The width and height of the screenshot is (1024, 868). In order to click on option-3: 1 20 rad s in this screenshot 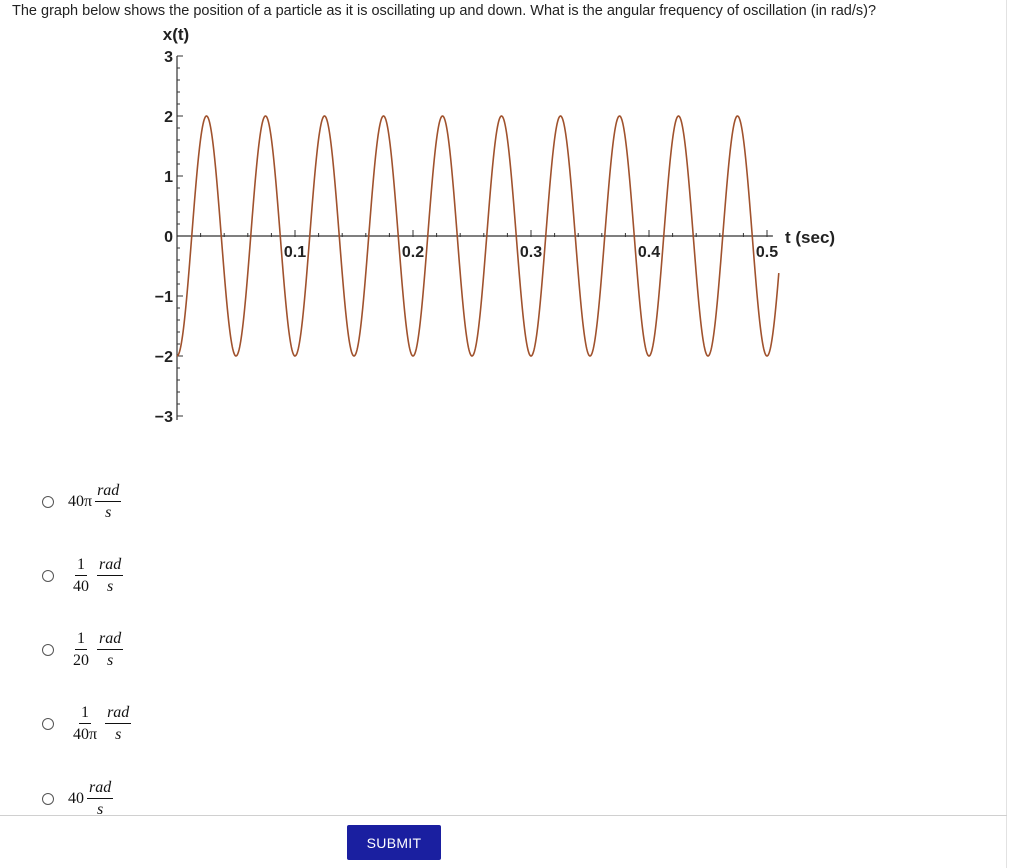, I will do `click(84, 649)`.